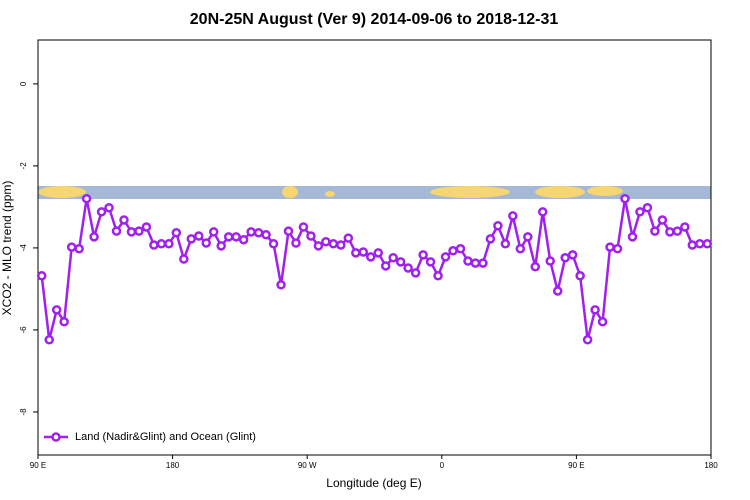 The height and width of the screenshot is (500, 750). What do you see at coordinates (165, 437) in the screenshot?
I see `legend-label: Land (Nadir&Glint) and Ocean (Glint)` at bounding box center [165, 437].